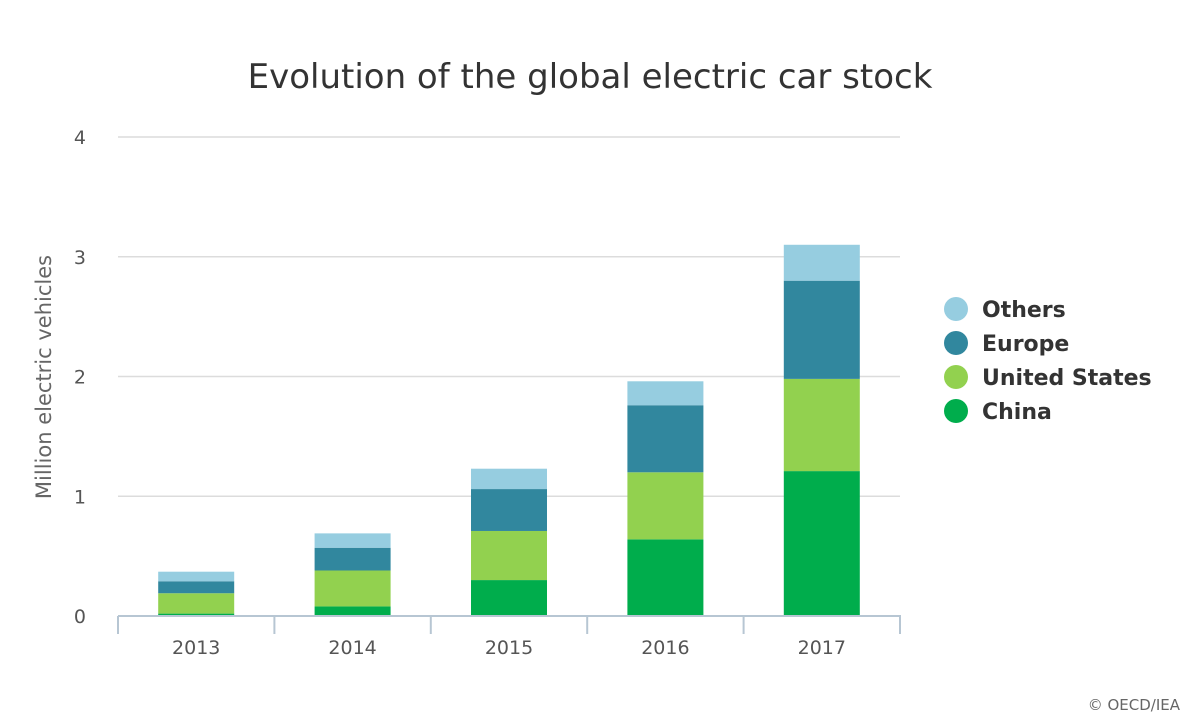 The width and height of the screenshot is (1200, 720). What do you see at coordinates (80, 497) in the screenshot?
I see `y-tick-label: 1` at bounding box center [80, 497].